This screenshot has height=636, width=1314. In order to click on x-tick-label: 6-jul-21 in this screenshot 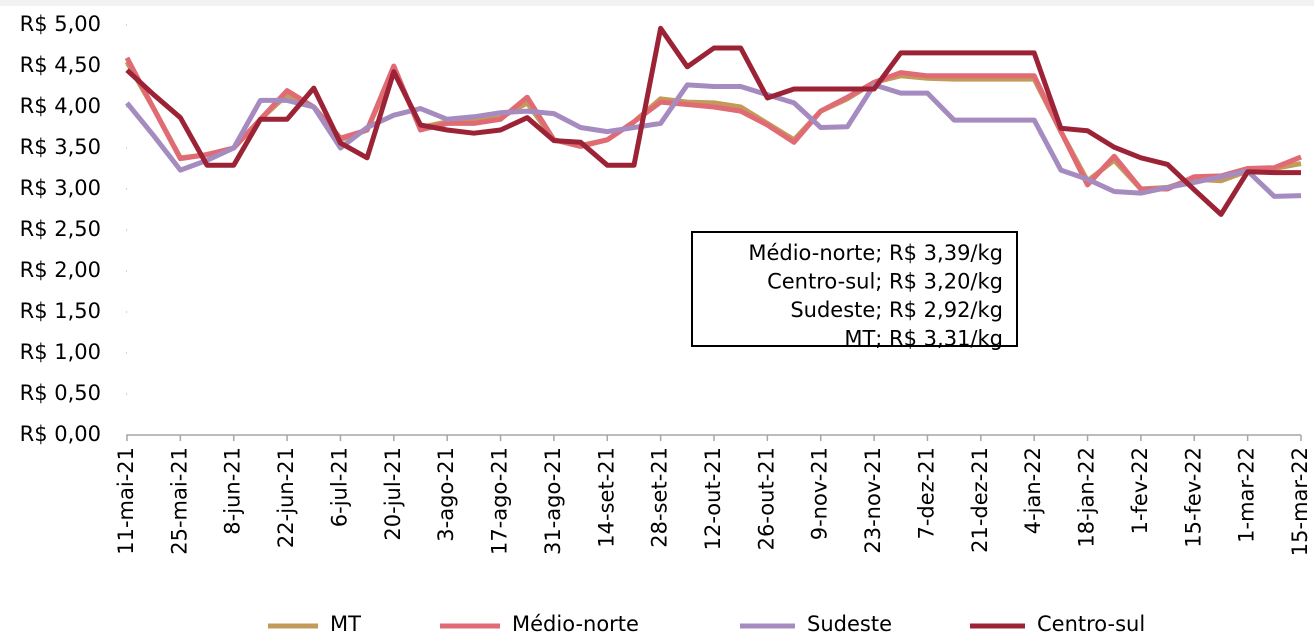, I will do `click(339, 487)`.